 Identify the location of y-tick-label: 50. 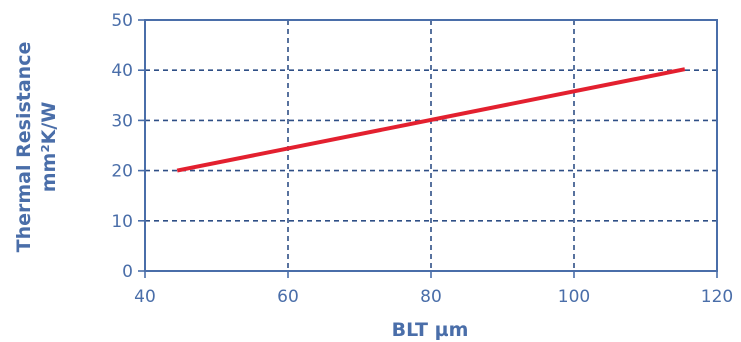
(122, 21).